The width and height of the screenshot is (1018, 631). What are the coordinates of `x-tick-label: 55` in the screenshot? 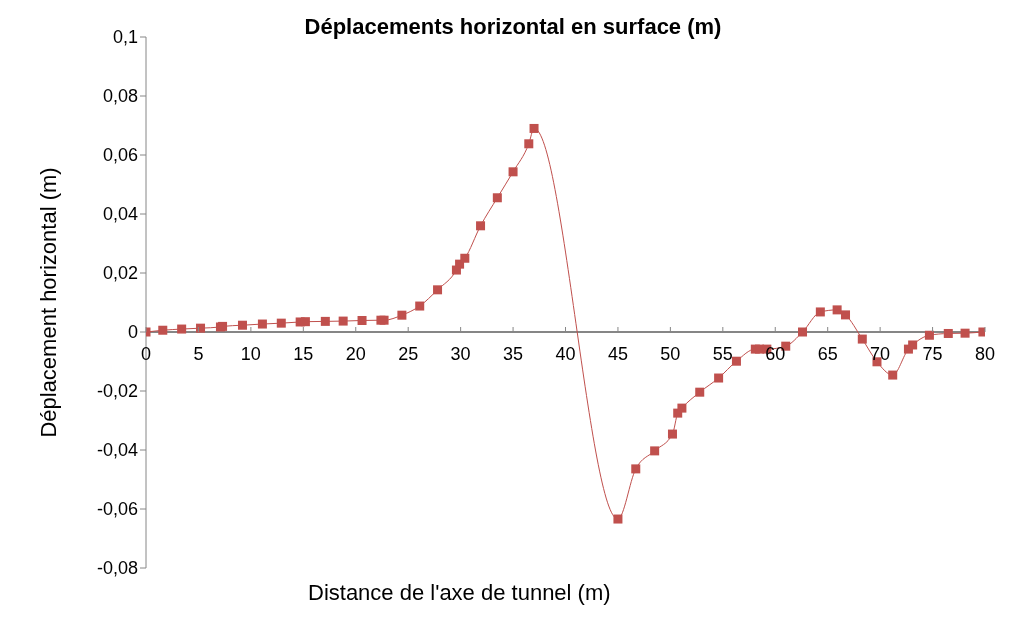 It's located at (722, 354).